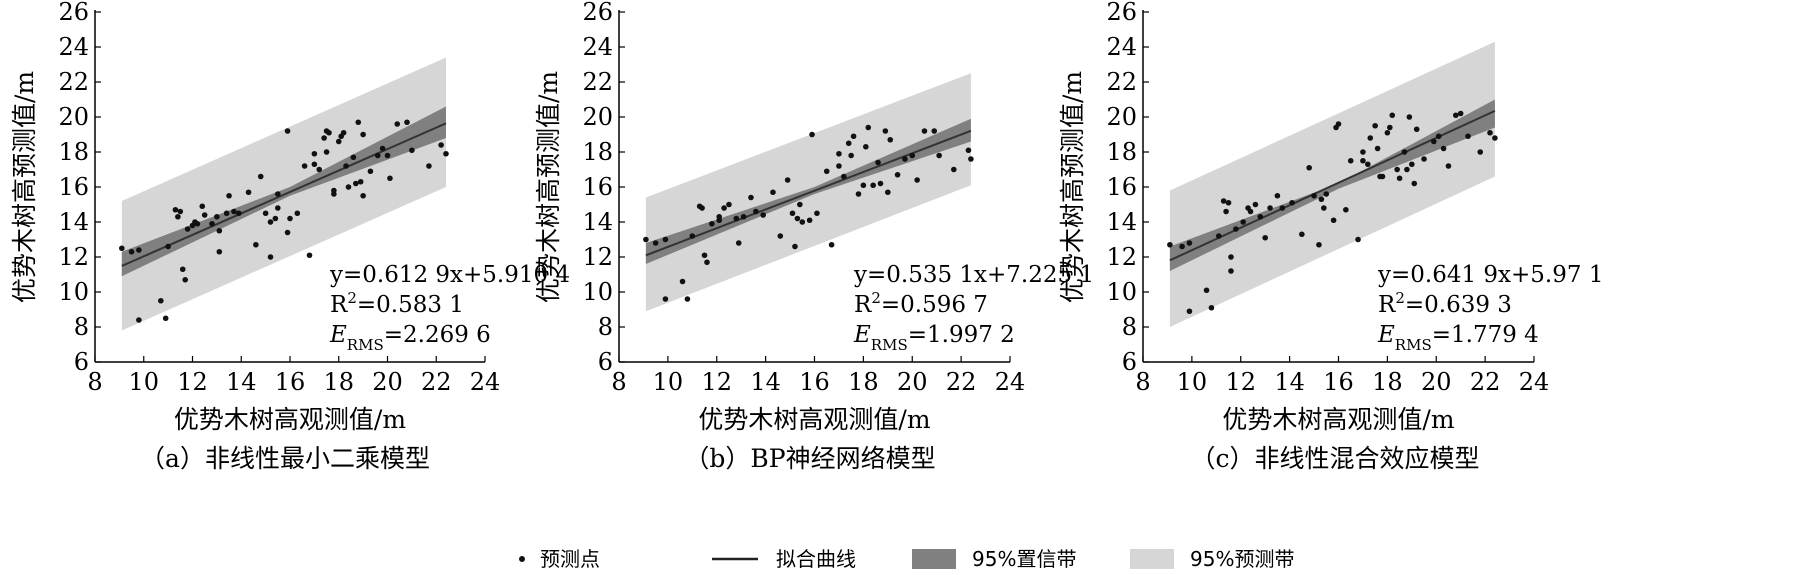  Describe the element at coordinates (816, 559) in the screenshot. I see `legend-label: 拟合曲线` at that location.